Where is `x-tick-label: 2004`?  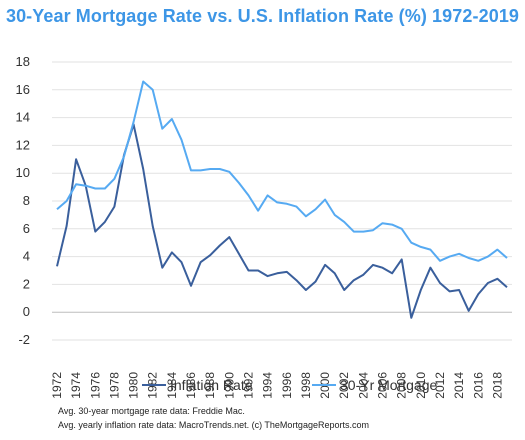 x-tick-label: 2004 is located at coordinates (363, 385).